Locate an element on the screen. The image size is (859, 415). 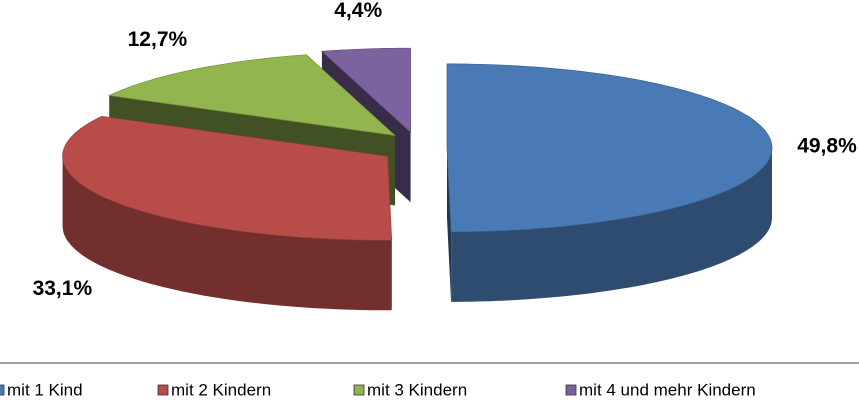
legend-label: mit 3 Kindern is located at coordinates (417, 389).